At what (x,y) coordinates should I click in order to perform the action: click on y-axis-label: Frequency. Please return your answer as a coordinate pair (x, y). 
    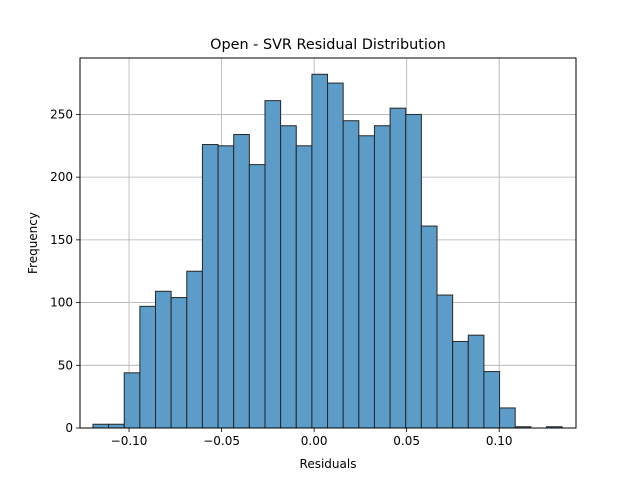
    Looking at the image, I should click on (33, 243).